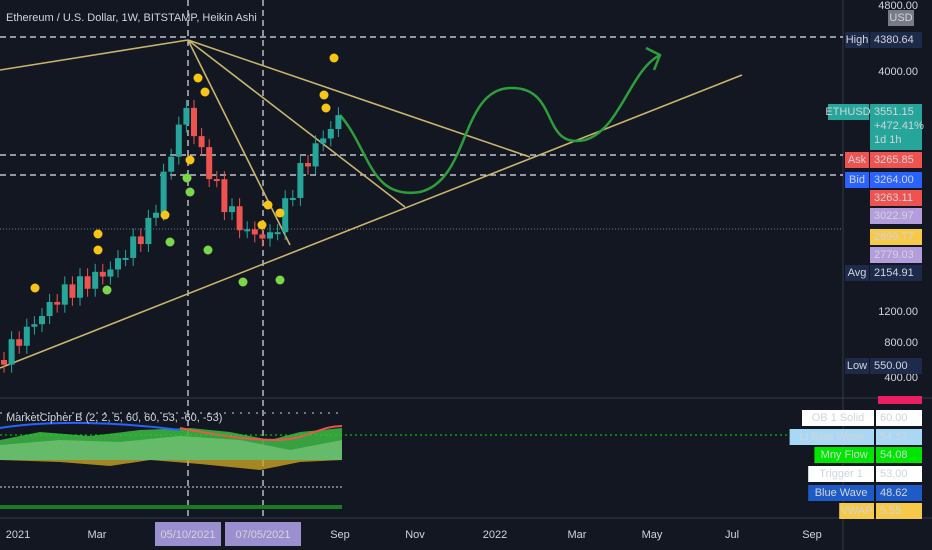  Describe the element at coordinates (894, 180) in the screenshot. I see `price-tag-value: 3264.00` at that location.